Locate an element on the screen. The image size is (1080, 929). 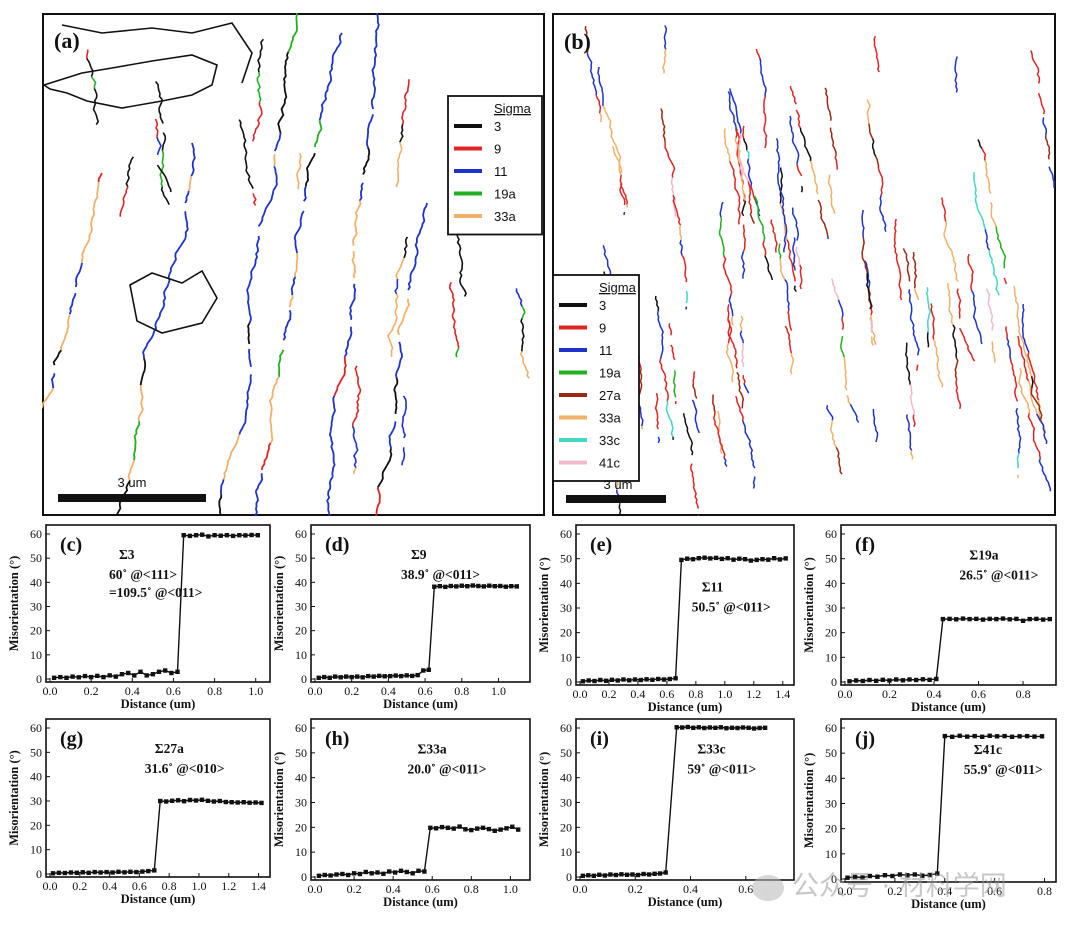
series-line is located at coordinates (156, 606).